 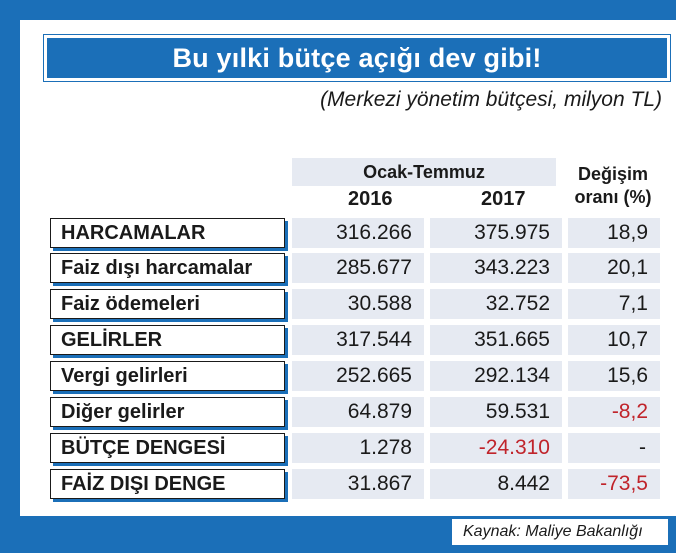 I want to click on value-2016: 30.588, so click(x=358, y=304).